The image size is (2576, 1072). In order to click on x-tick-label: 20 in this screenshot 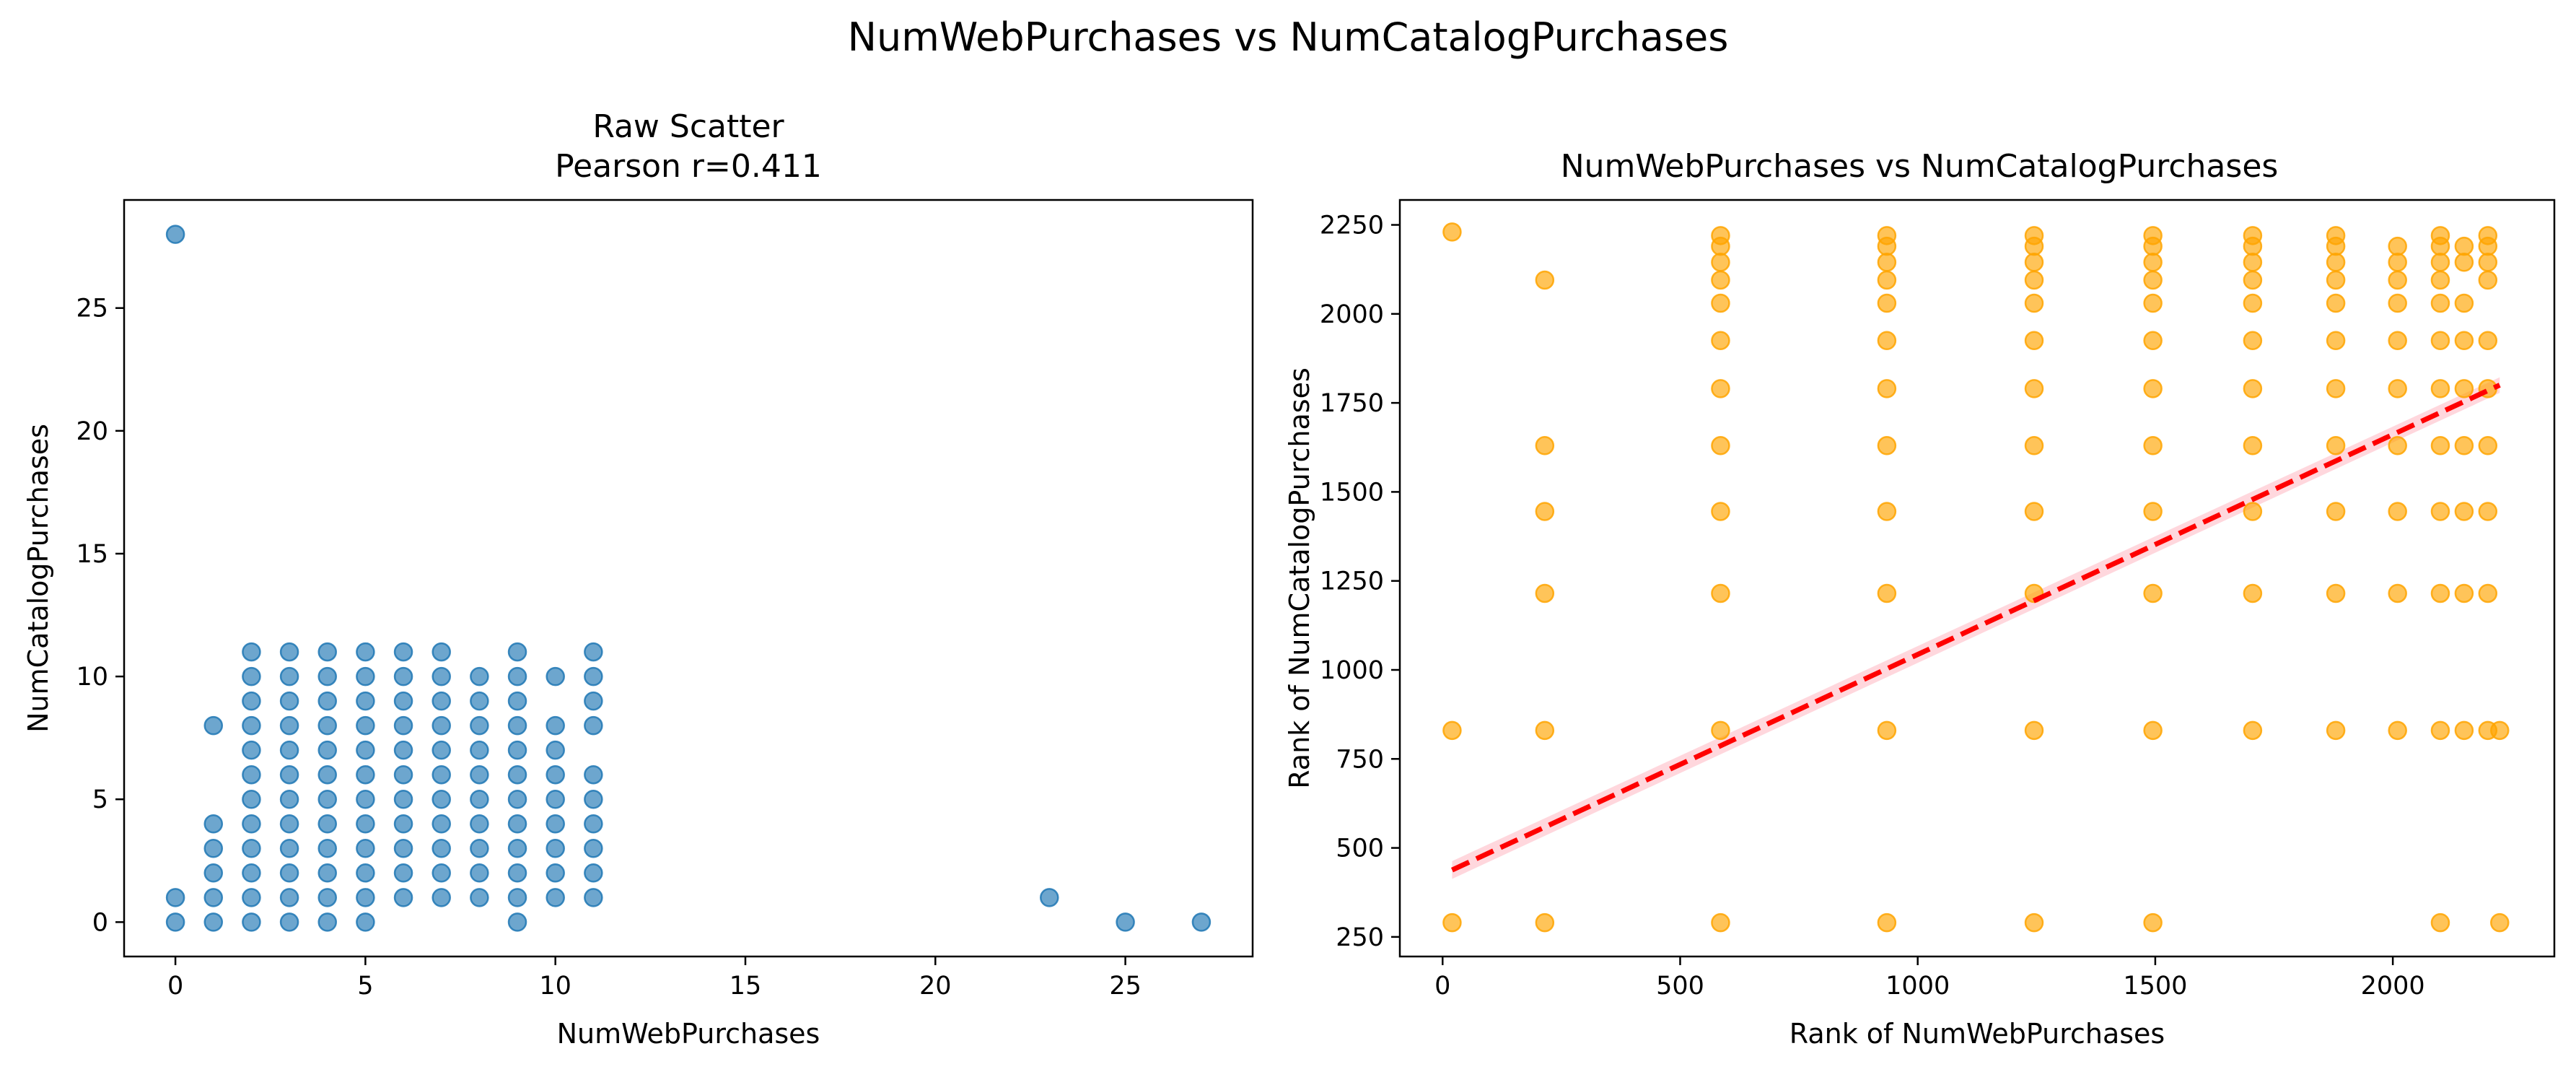, I will do `click(935, 986)`.